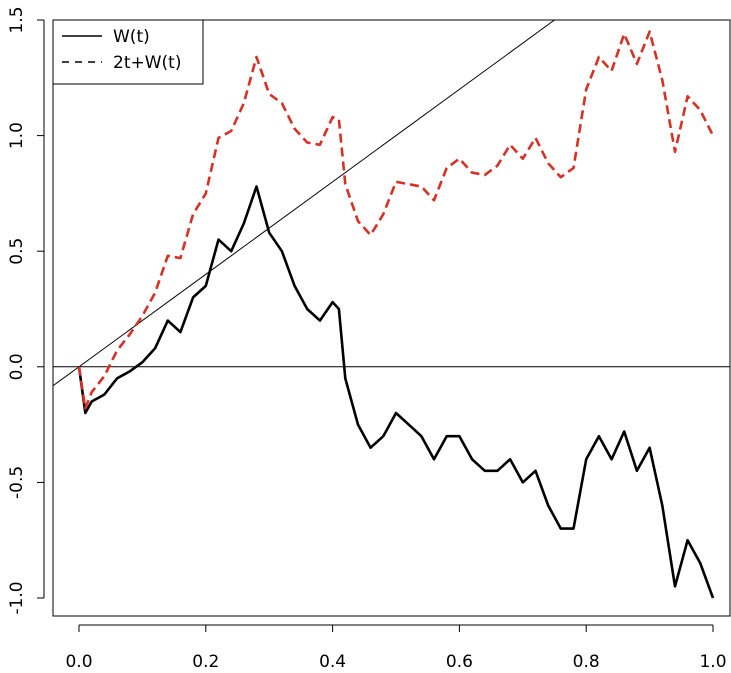 The image size is (731, 673). I want to click on y-tick-label: 1.5, so click(17, 19).